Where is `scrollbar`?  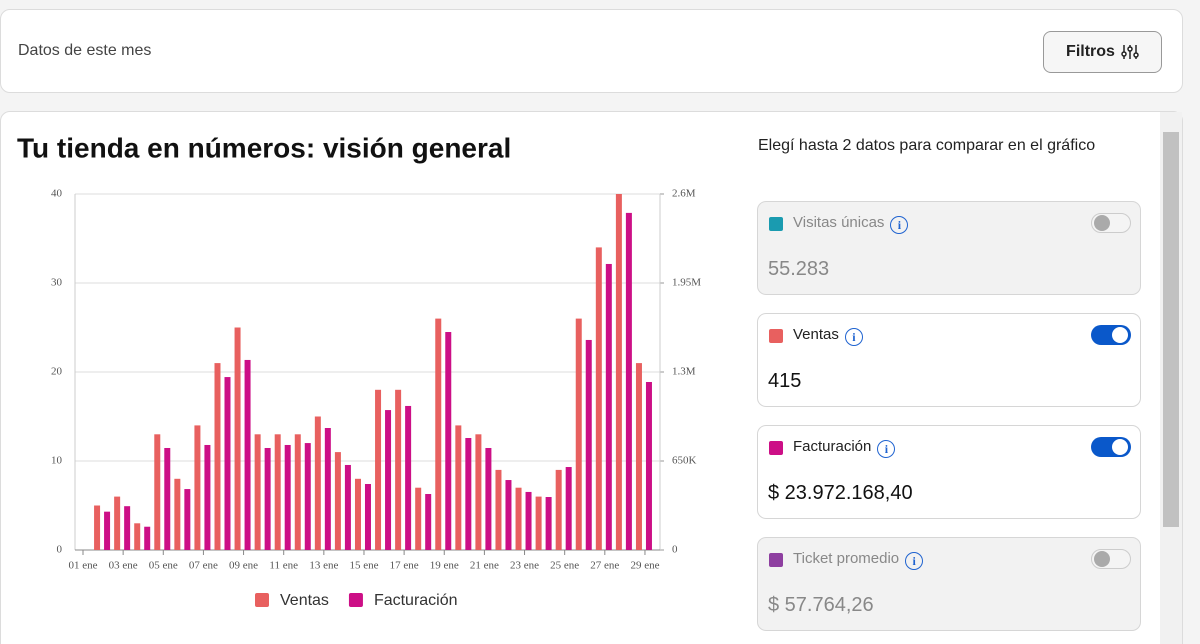 scrollbar is located at coordinates (1171, 378).